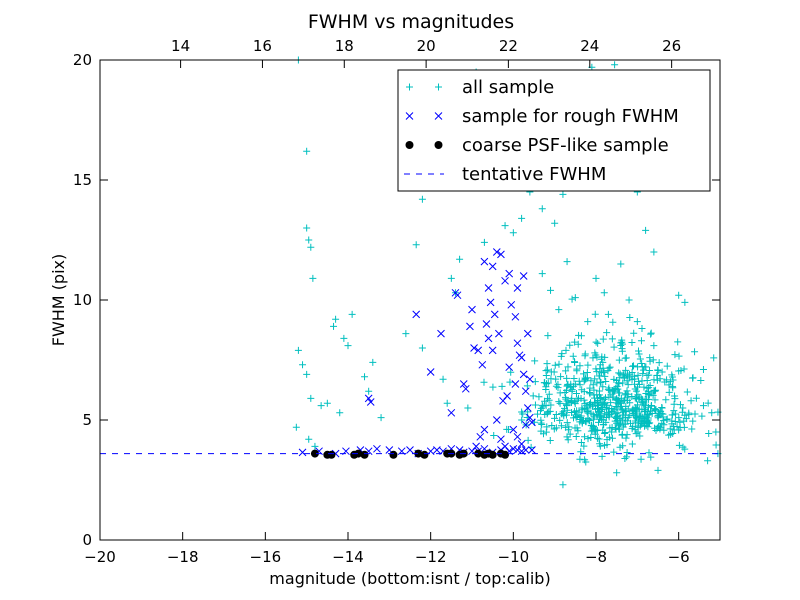 The width and height of the screenshot is (800, 600). Describe the element at coordinates (596, 557) in the screenshot. I see `x-tick-label: −8` at that location.